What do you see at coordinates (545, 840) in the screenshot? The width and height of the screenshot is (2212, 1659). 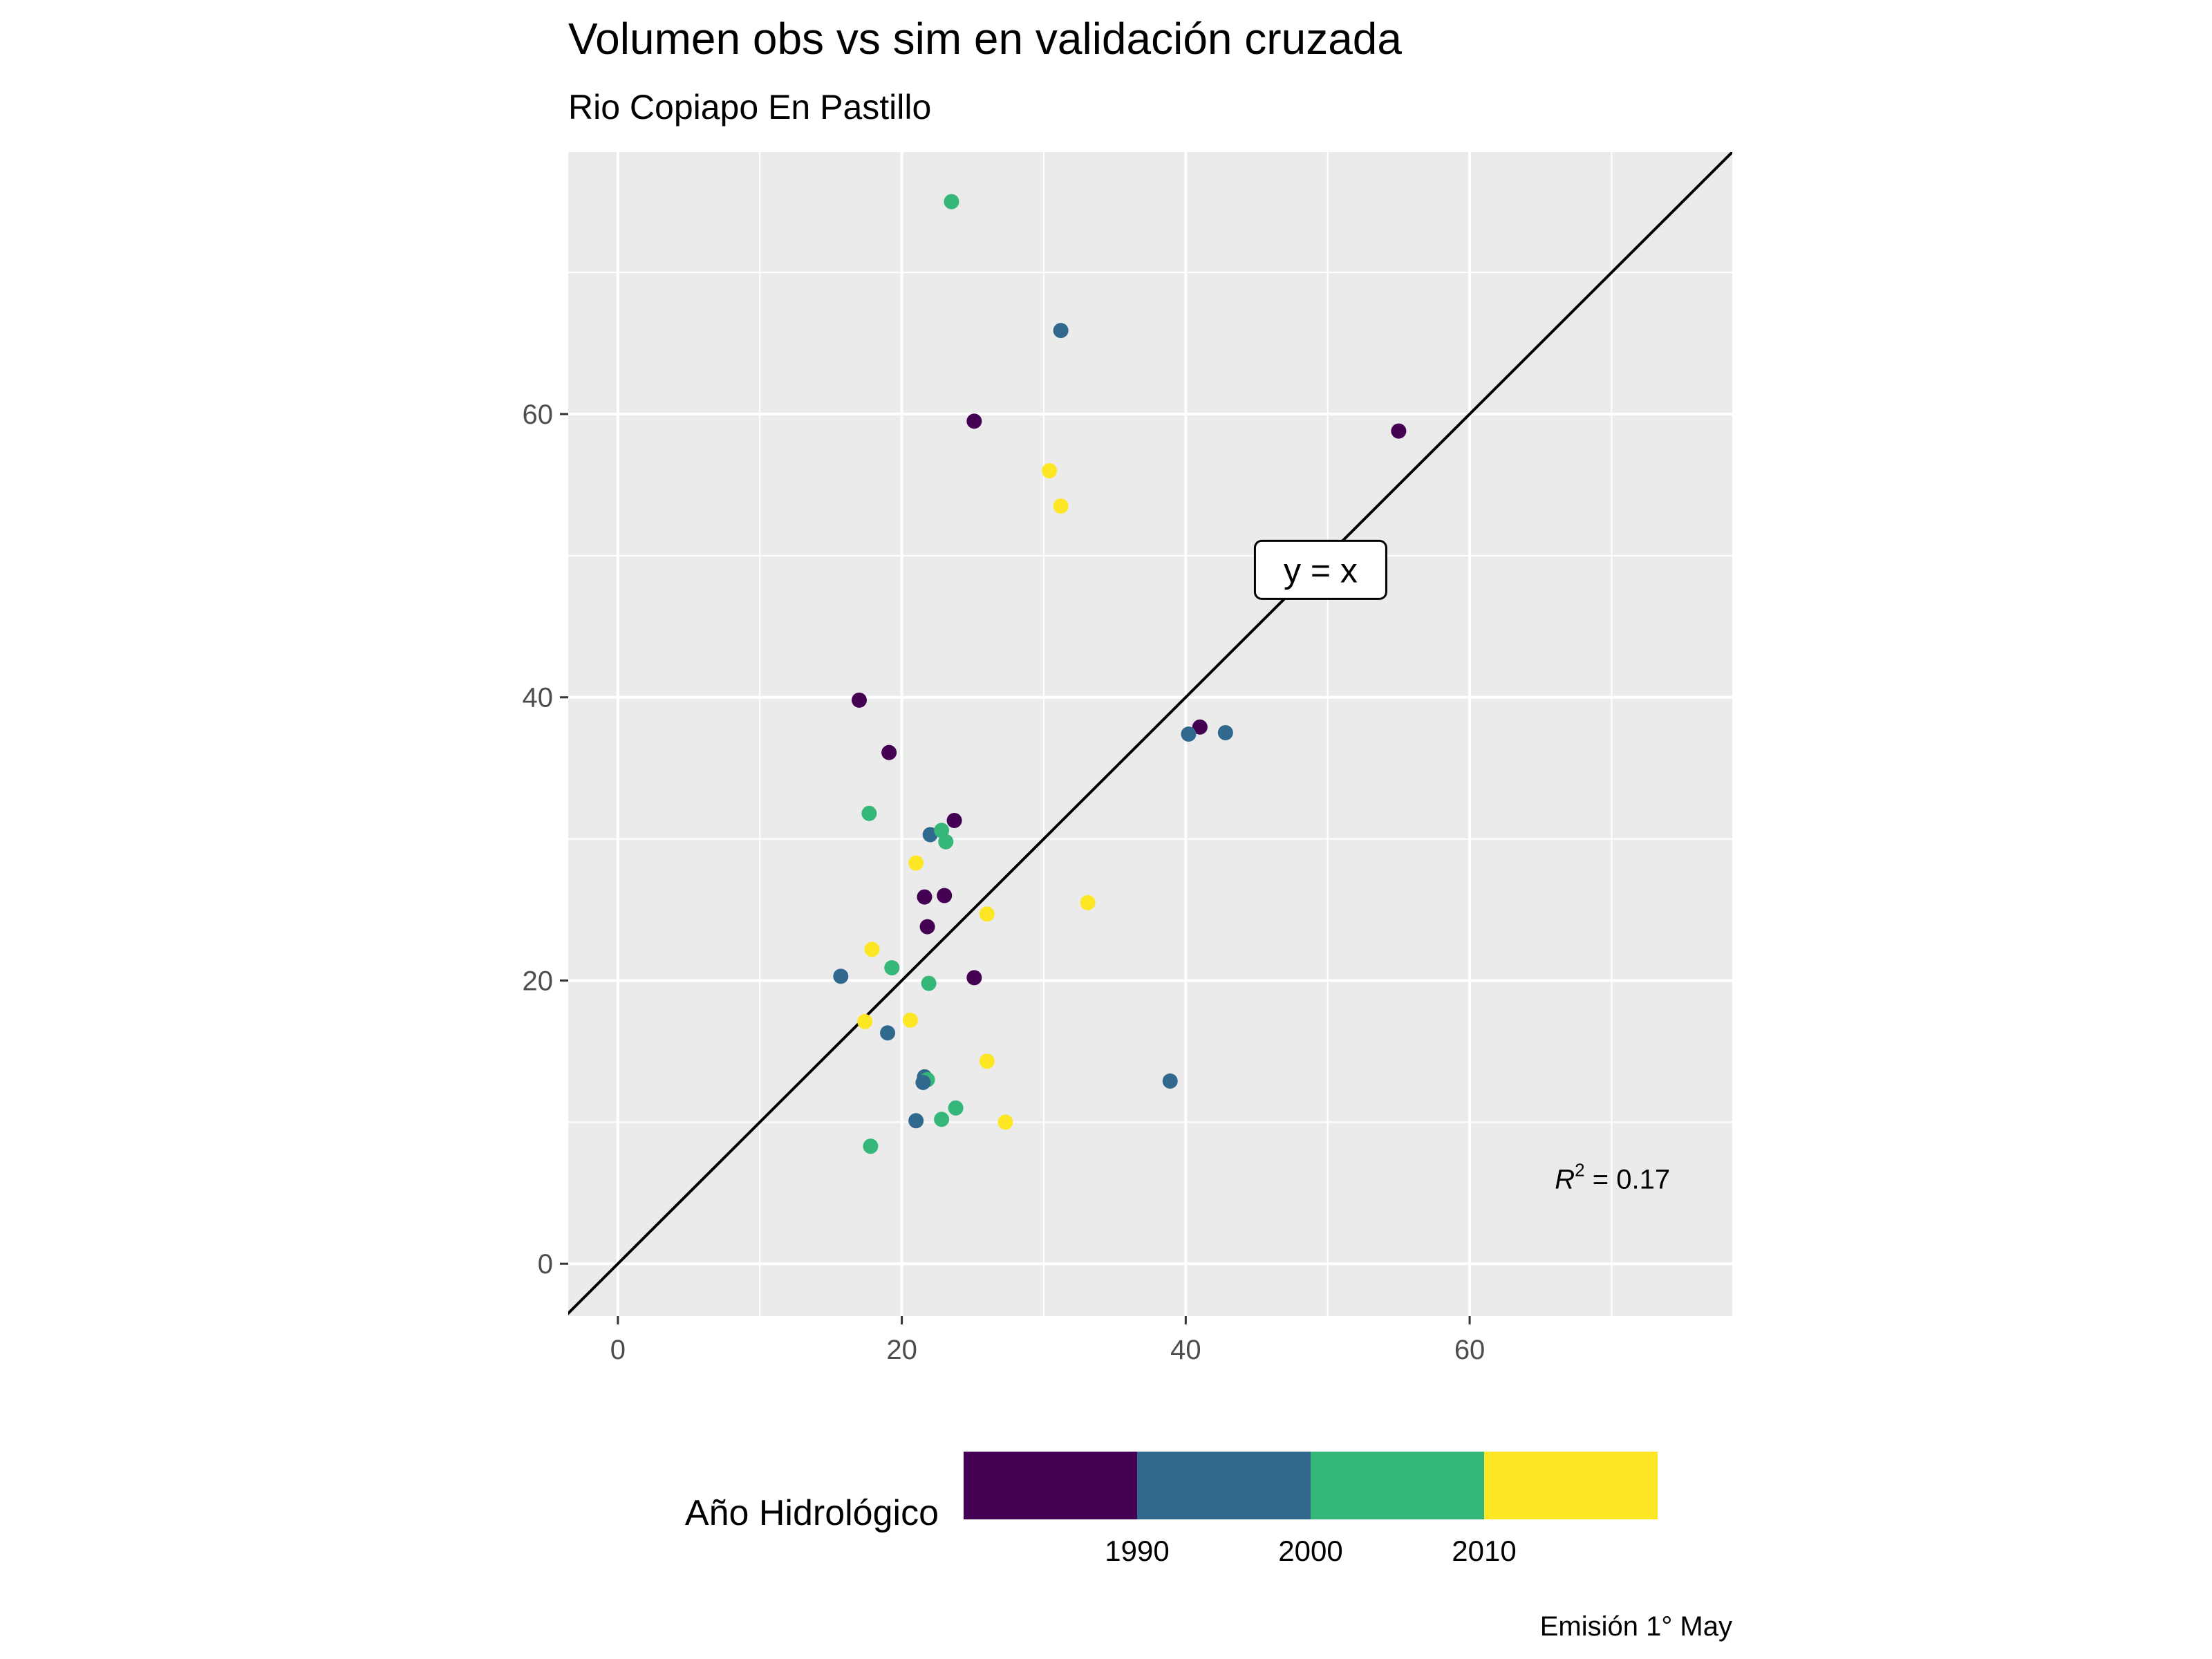 I see `y-axis: 0 20 40 60` at bounding box center [545, 840].